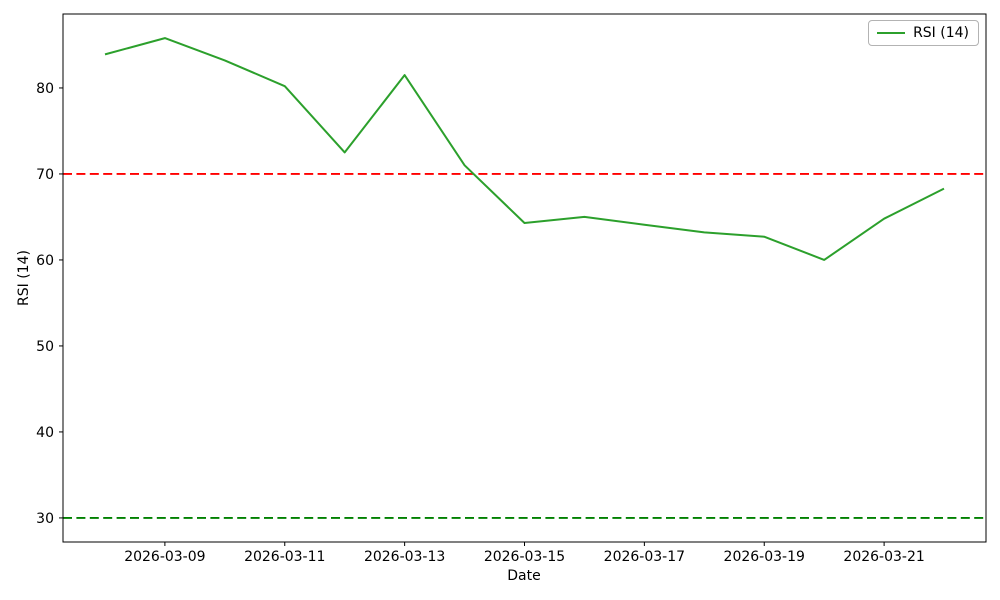 This screenshot has height=600, width=1000. What do you see at coordinates (45, 433) in the screenshot?
I see `y-tick-label: 40` at bounding box center [45, 433].